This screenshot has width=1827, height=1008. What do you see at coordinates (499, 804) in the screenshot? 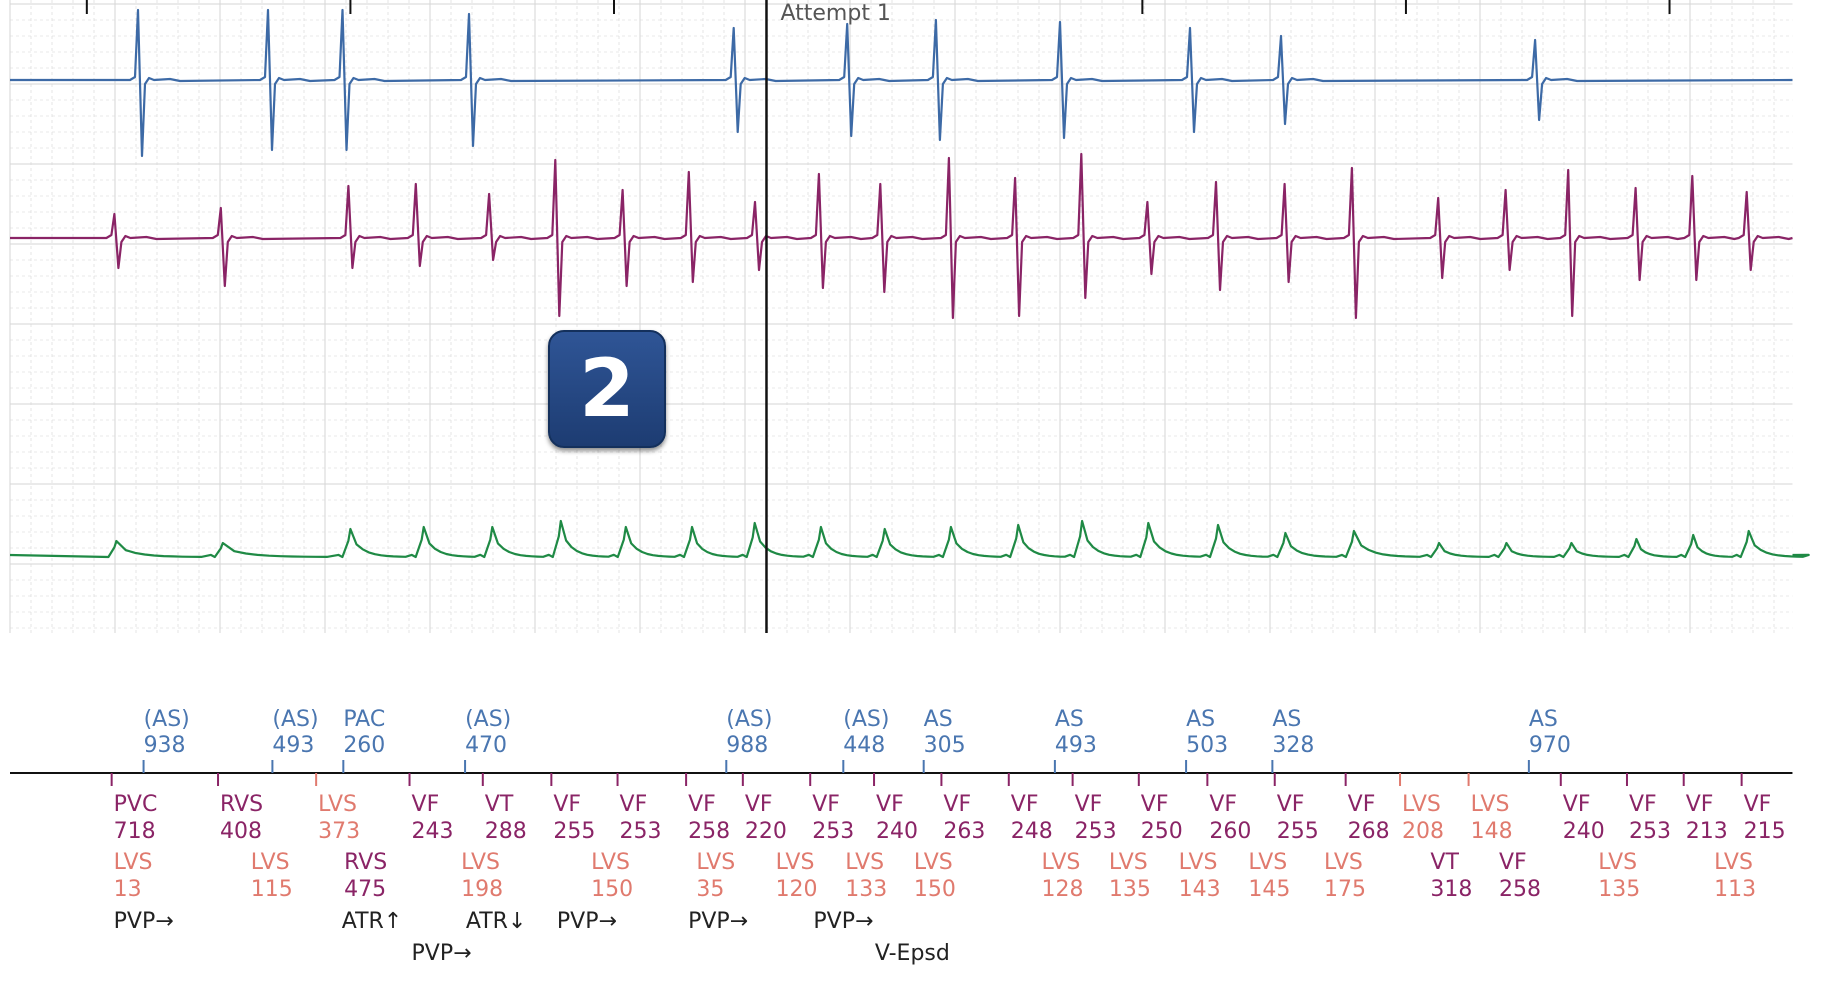
I see `ventricular-marker-label: VT` at bounding box center [499, 804].